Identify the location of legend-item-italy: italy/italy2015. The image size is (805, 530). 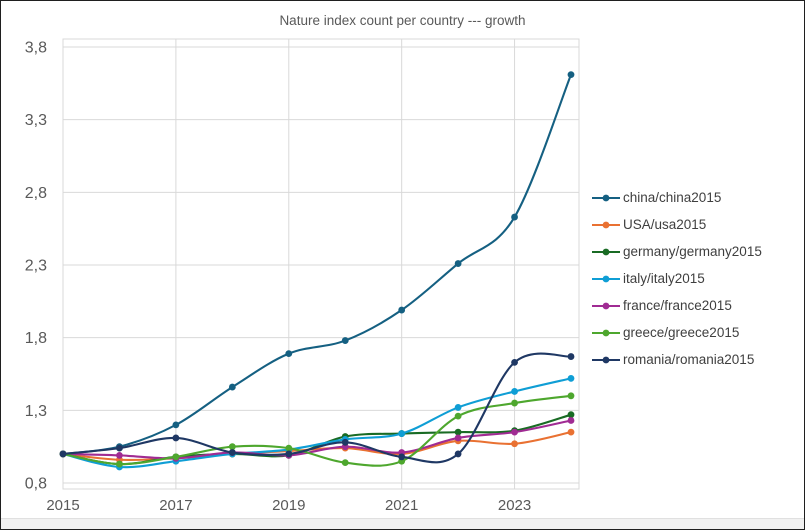
(677, 278).